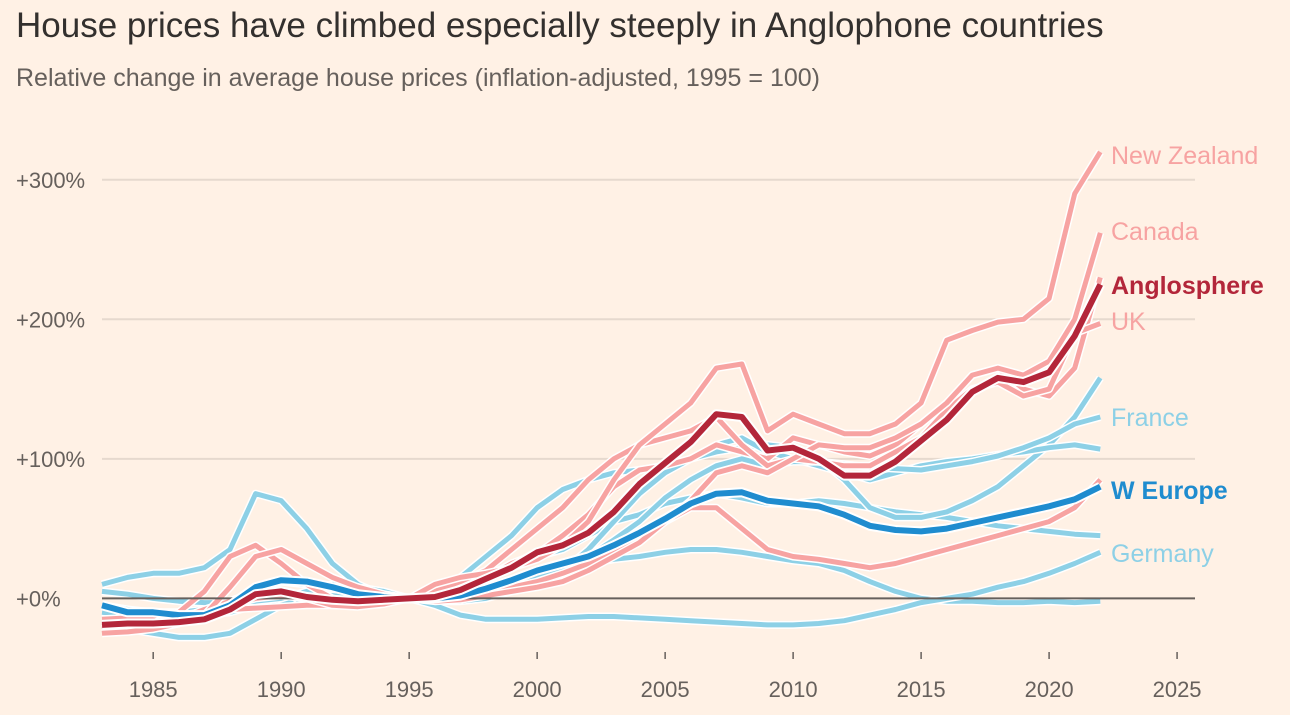 This screenshot has height=715, width=1290. What do you see at coordinates (1049, 689) in the screenshot?
I see `x-tick-label: 2020` at bounding box center [1049, 689].